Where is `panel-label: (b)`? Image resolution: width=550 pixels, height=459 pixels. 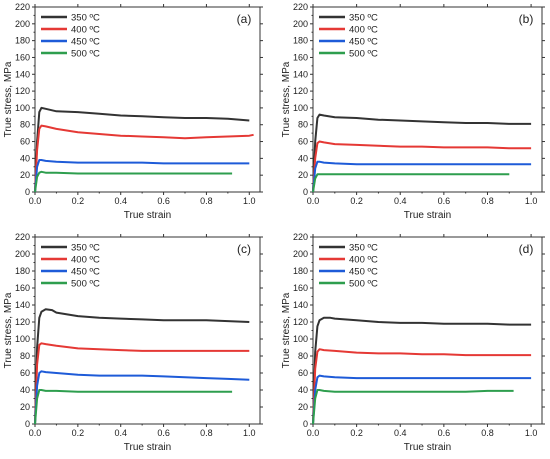
panel-label: (b) is located at coordinates (526, 19).